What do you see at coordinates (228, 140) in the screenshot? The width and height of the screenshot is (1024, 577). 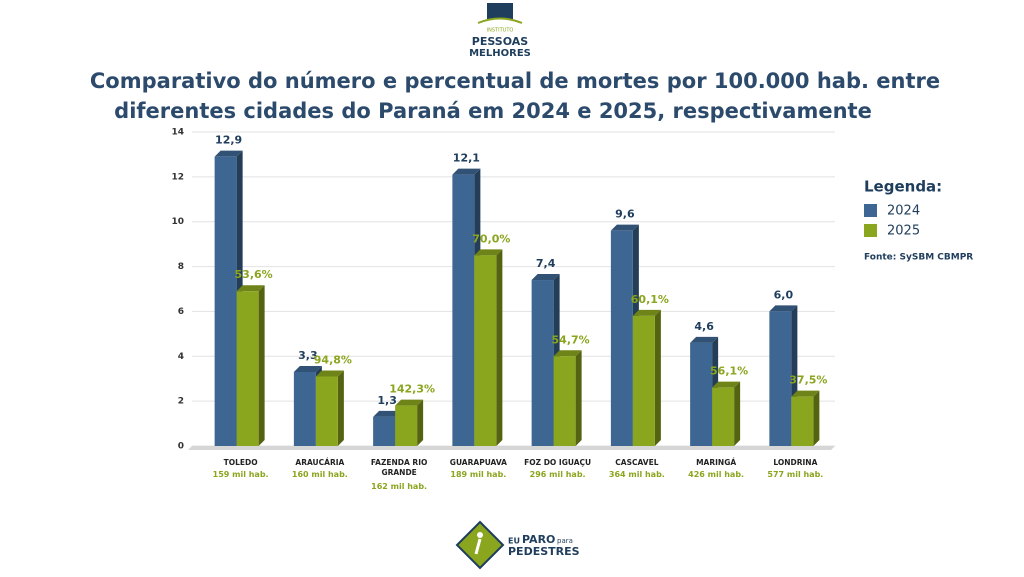 I see `value-label: 12,9` at bounding box center [228, 140].